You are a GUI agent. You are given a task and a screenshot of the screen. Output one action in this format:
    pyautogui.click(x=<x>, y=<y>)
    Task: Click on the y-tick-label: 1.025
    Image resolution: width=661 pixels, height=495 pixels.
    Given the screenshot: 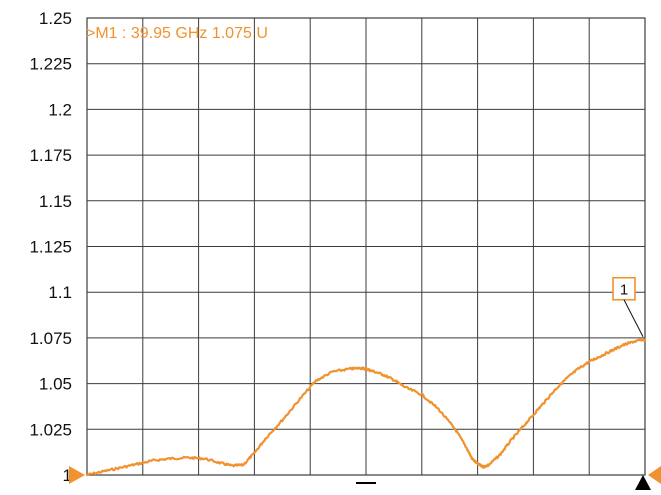 What is the action you would take?
    pyautogui.click(x=50, y=429)
    